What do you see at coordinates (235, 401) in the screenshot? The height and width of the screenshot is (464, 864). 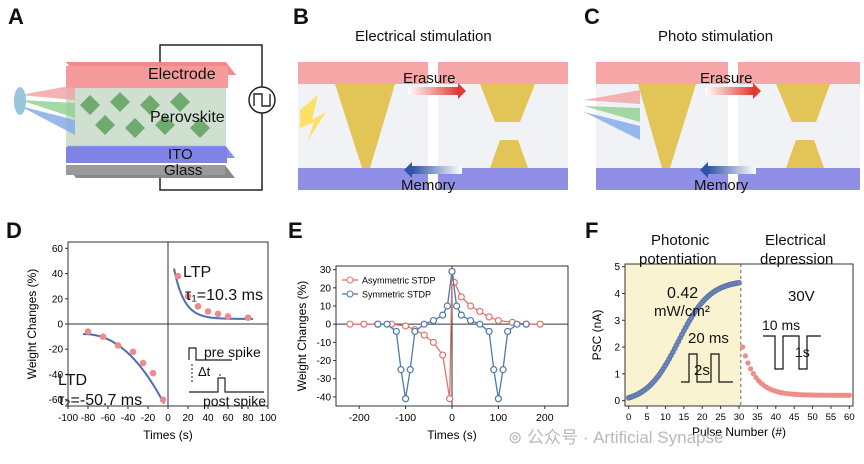 I see `post-spike-label: post spike` at bounding box center [235, 401].